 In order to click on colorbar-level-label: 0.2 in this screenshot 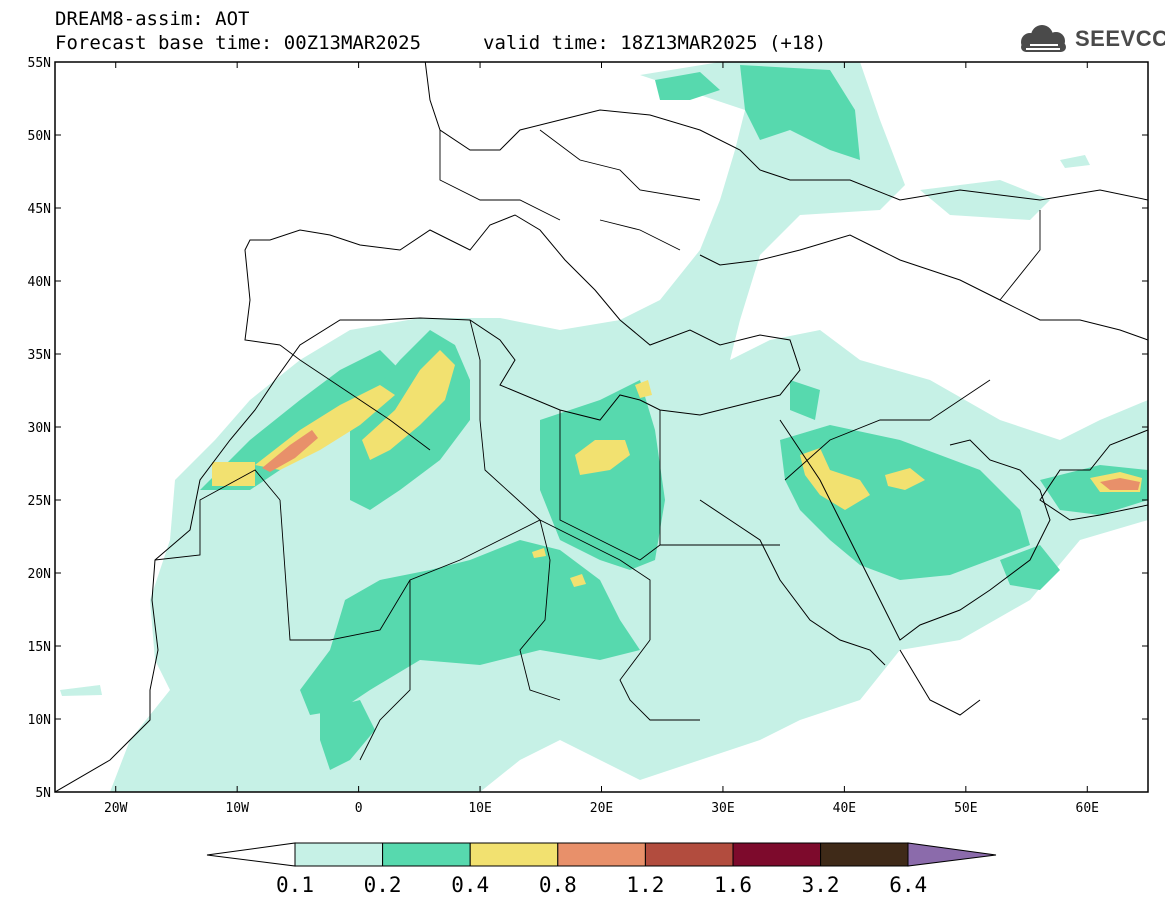, I will do `click(383, 885)`.